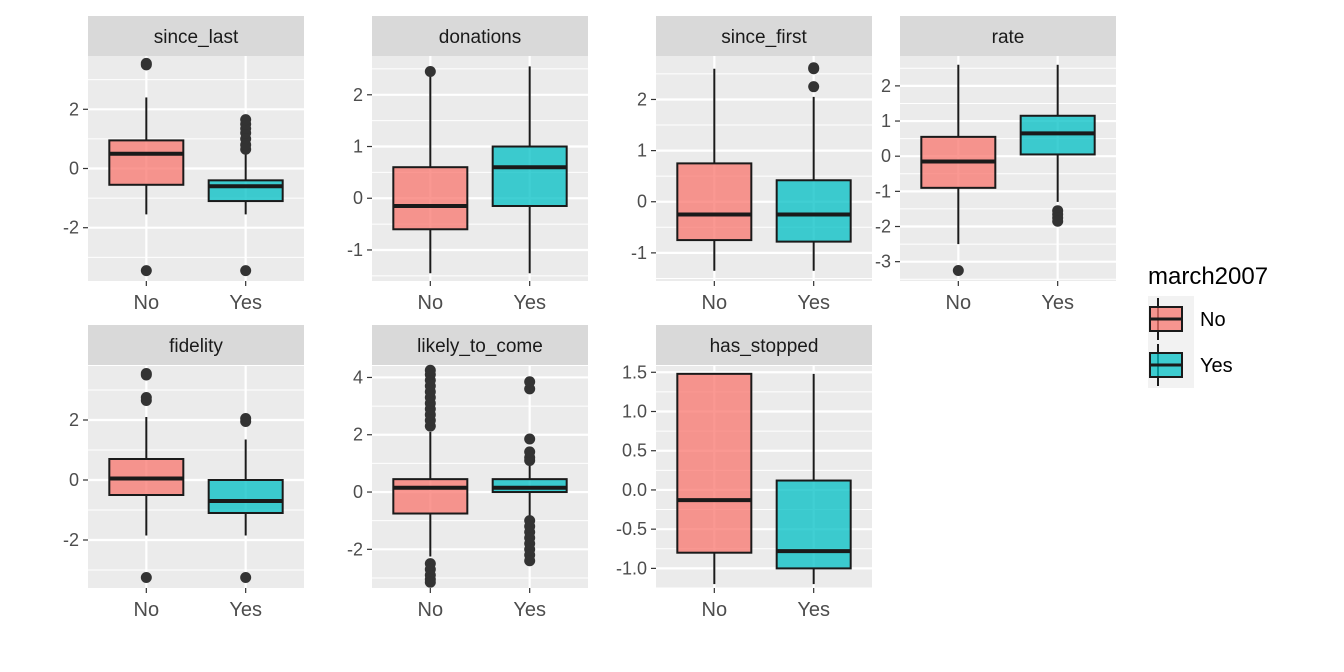 This screenshot has height=672, width=1344. Describe the element at coordinates (1171, 319) in the screenshot. I see `legend-key-no` at that location.